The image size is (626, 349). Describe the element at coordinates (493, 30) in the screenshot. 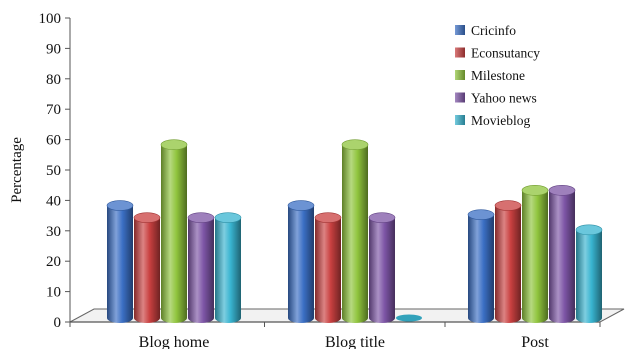

I see `legend-label: Cricinfo` at that location.